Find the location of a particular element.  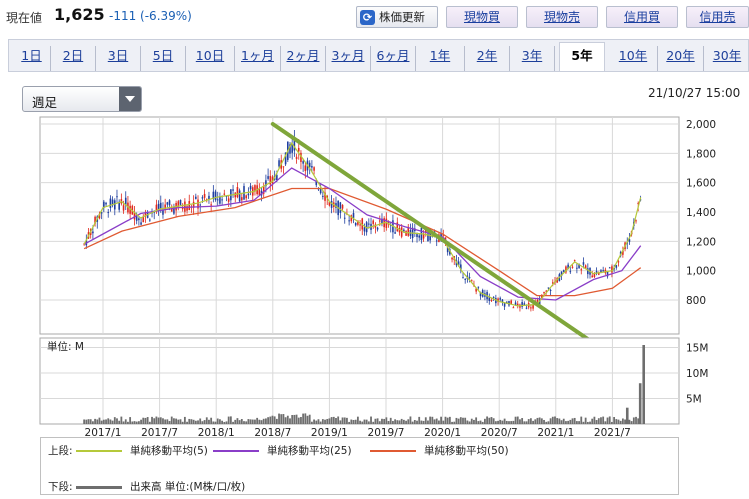

volume-tick-label: 15M is located at coordinates (697, 349).